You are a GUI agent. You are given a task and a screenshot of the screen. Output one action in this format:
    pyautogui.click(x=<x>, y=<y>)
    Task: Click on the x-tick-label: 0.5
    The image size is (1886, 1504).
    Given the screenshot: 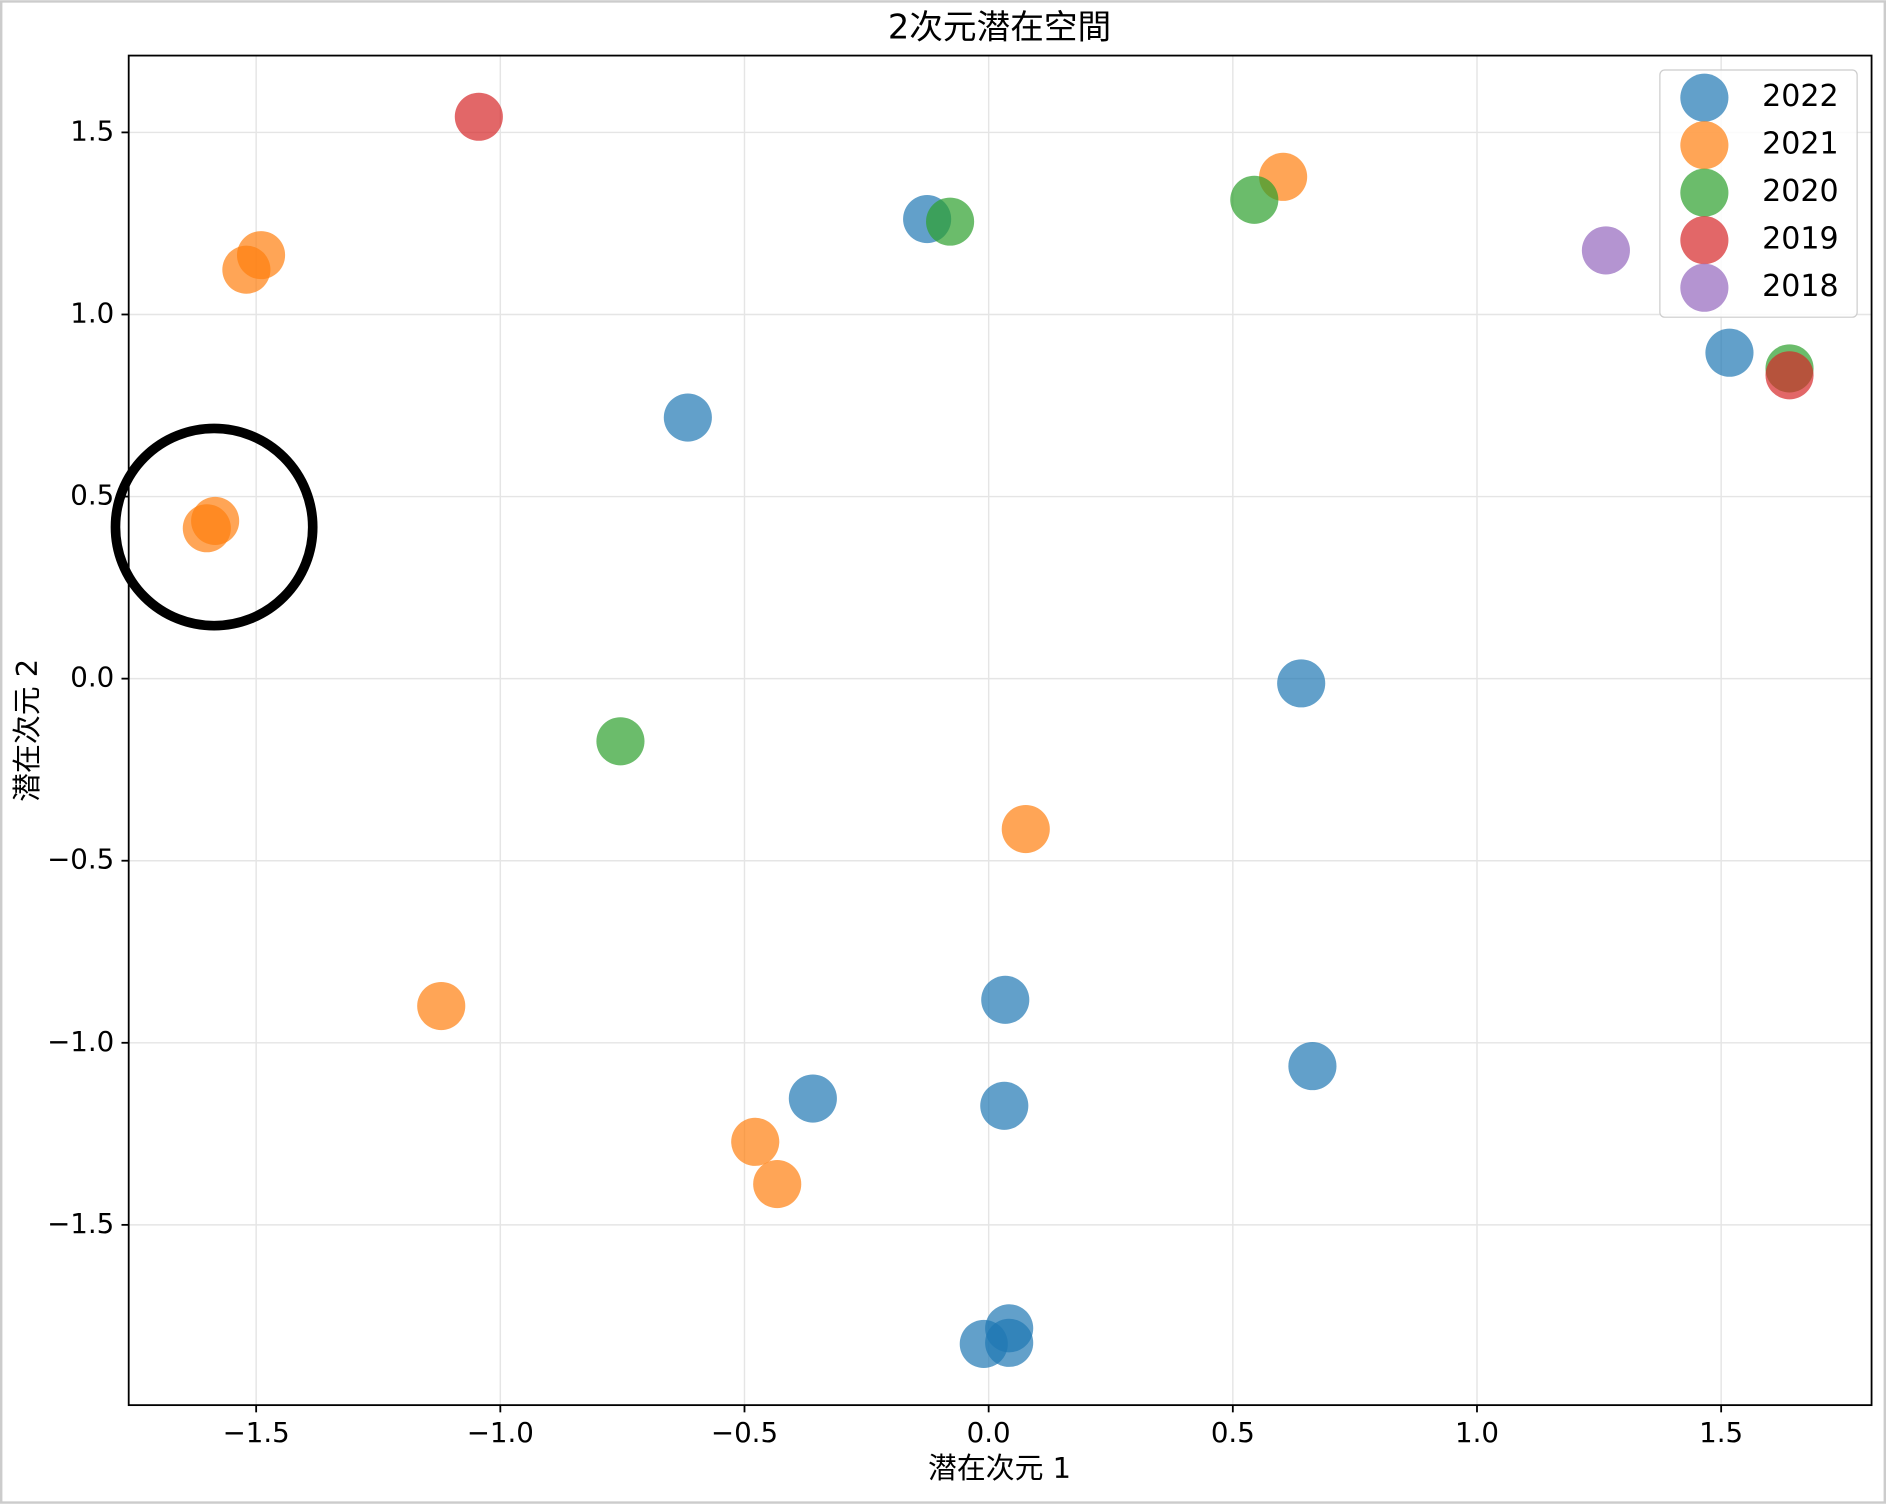 What is the action you would take?
    pyautogui.click(x=1233, y=1432)
    